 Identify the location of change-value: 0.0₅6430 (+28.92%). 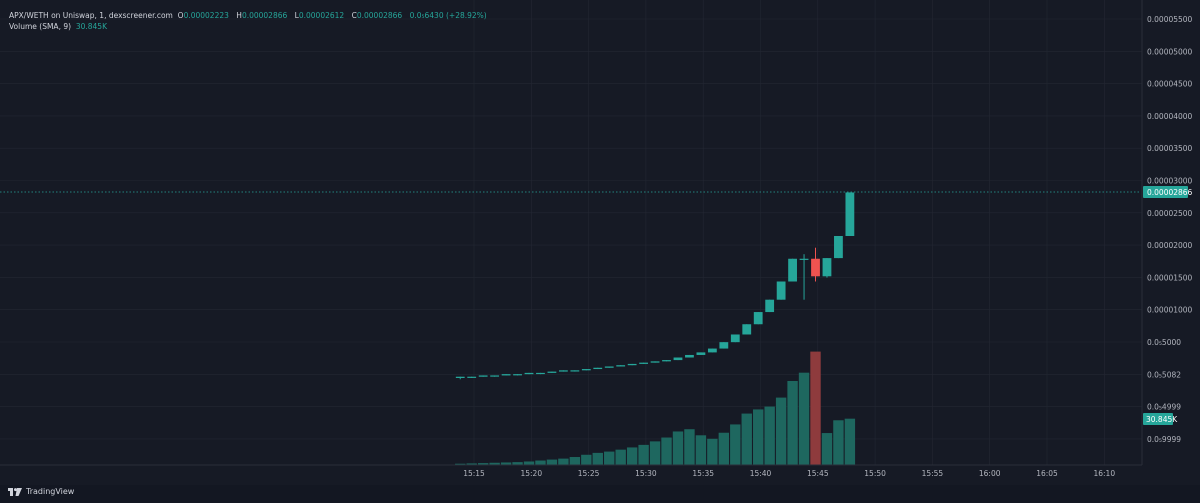
(448, 15).